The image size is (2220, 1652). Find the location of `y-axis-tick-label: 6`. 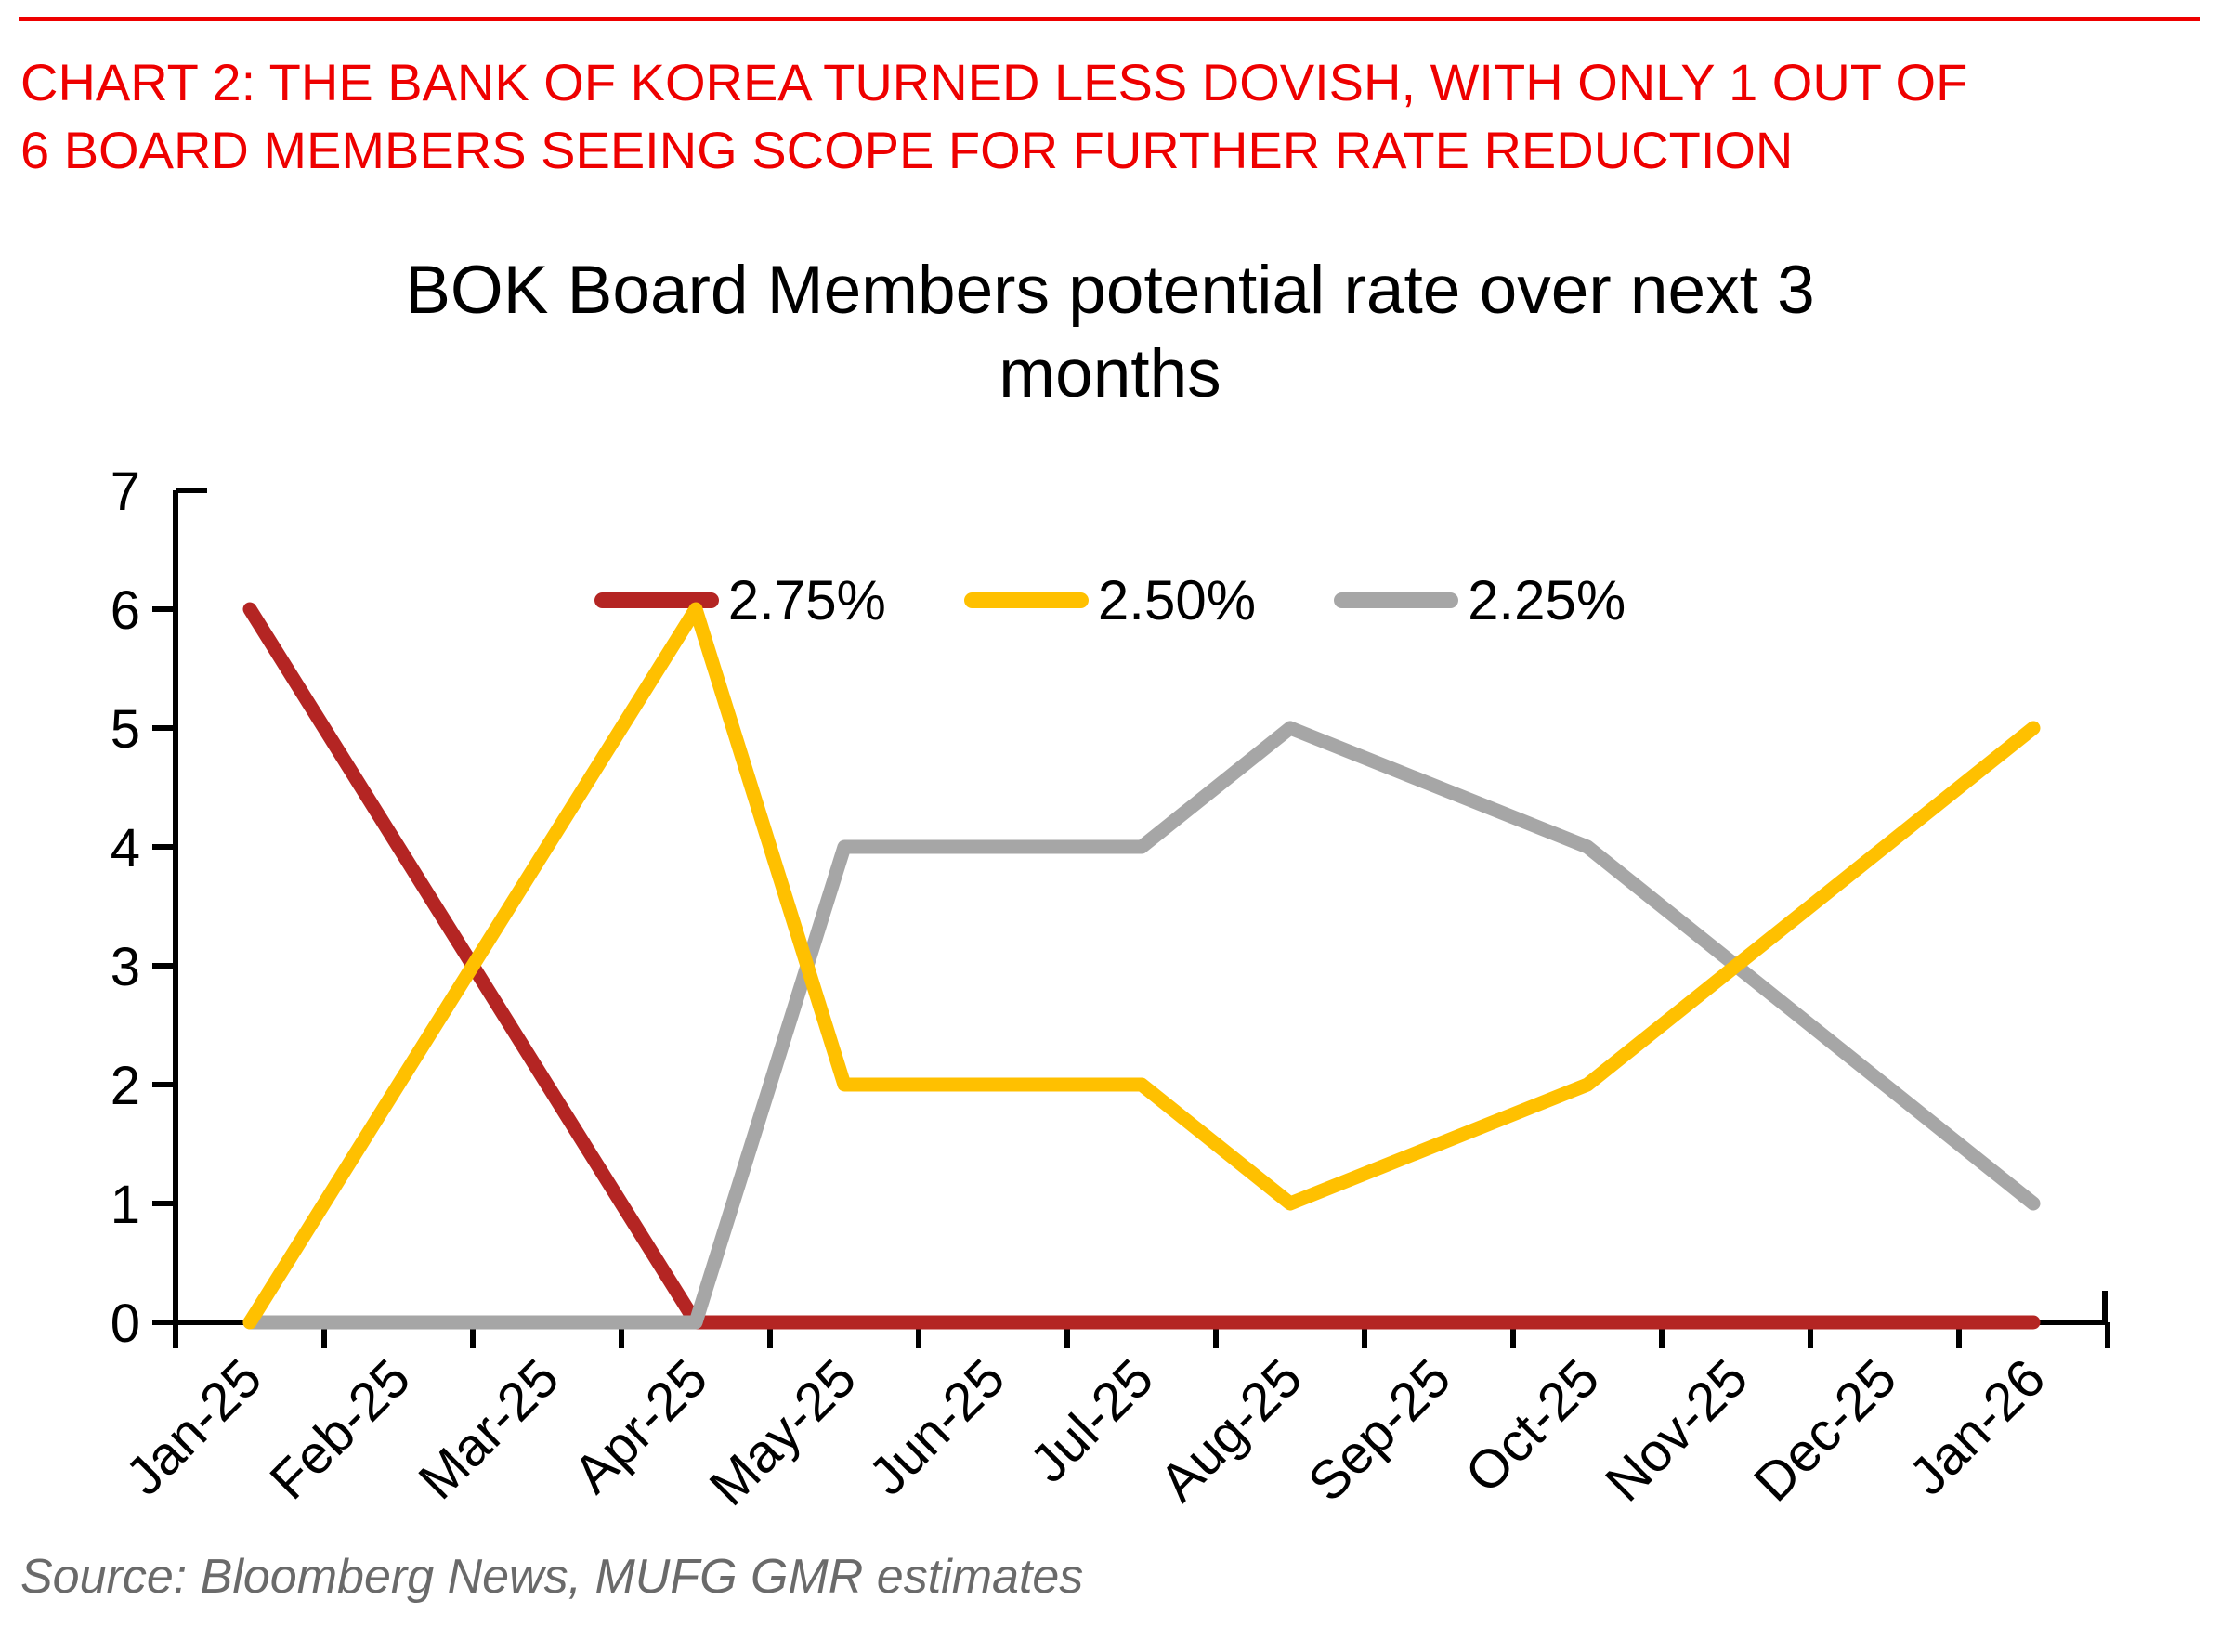

y-axis-tick-label: 6 is located at coordinates (126, 610).